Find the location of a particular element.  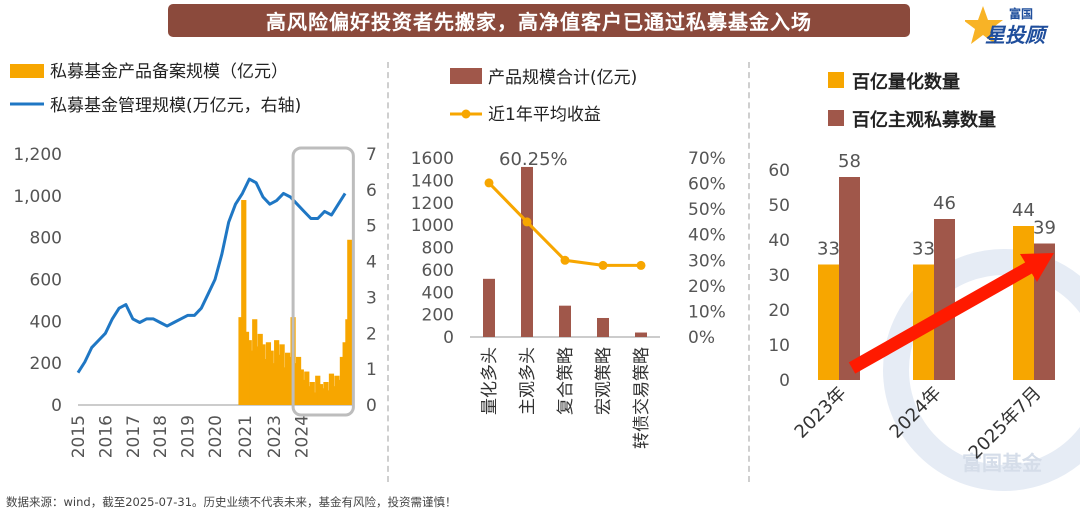

y-right-tick: 2 is located at coordinates (371, 334).